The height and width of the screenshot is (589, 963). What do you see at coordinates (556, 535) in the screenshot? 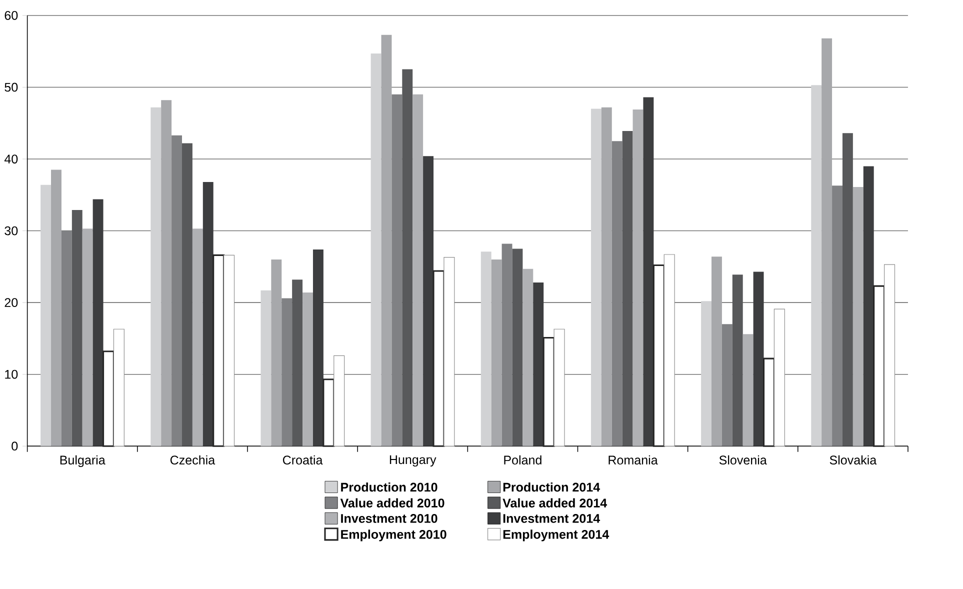
I see `legend-label: Employment 2014` at bounding box center [556, 535].